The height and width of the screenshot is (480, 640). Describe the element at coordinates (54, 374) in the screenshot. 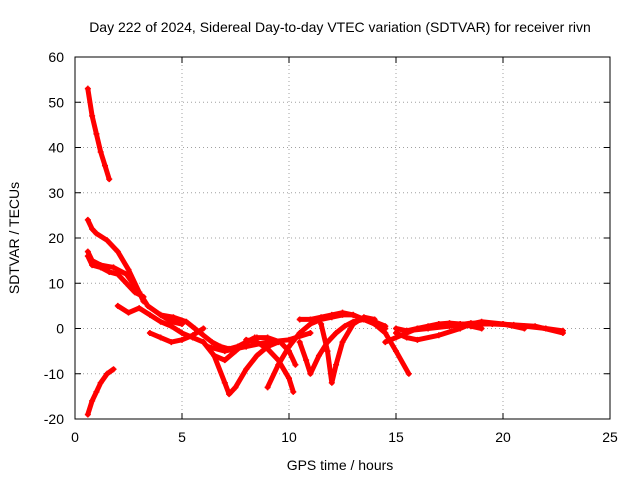

I see `y-tick-label: -10` at that location.